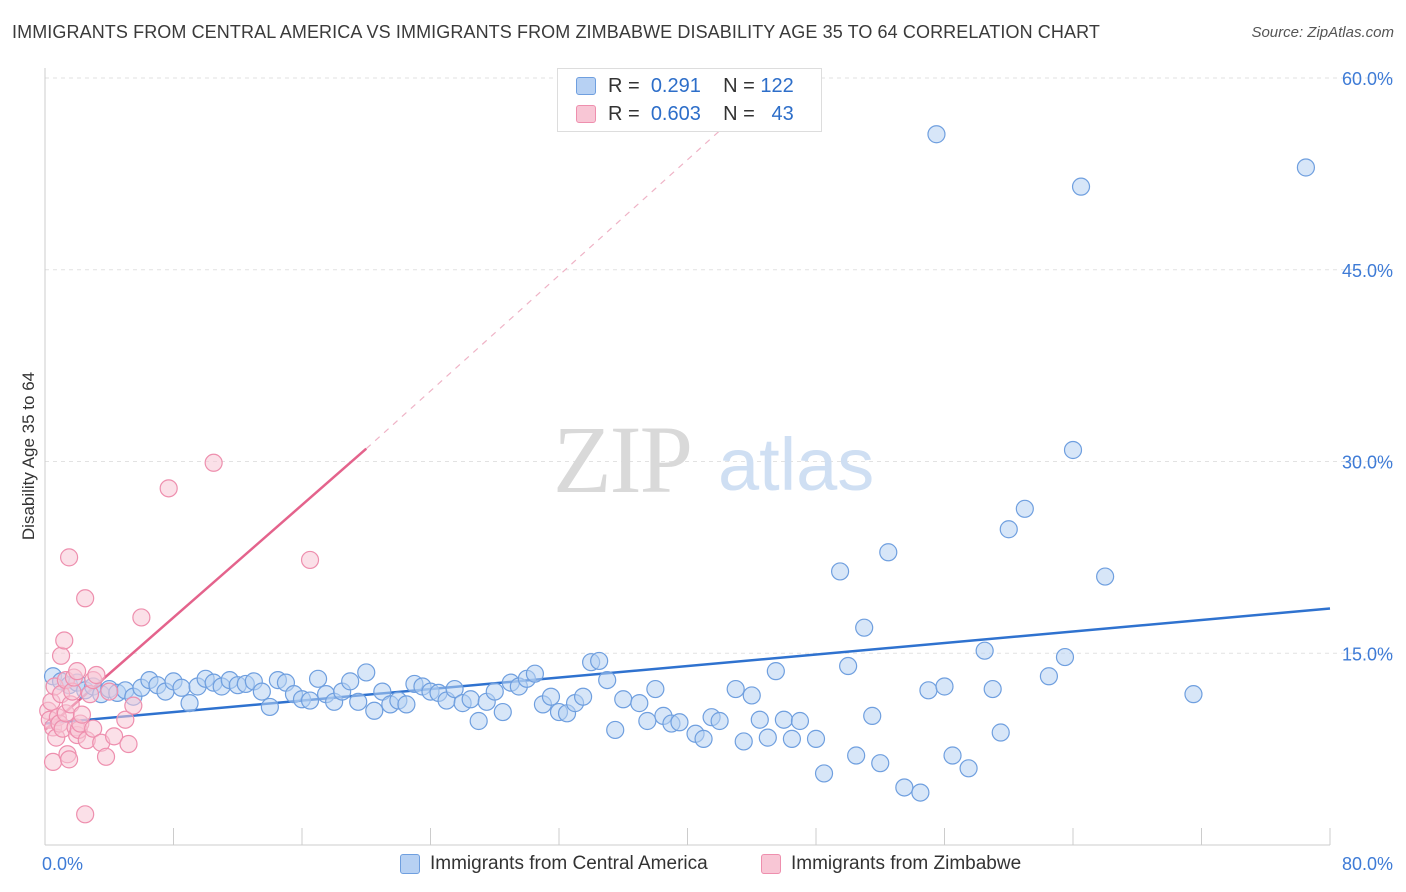  Describe the element at coordinates (569, 863) in the screenshot. I see `bottom-legend-label: Immigrants from Central America` at that location.